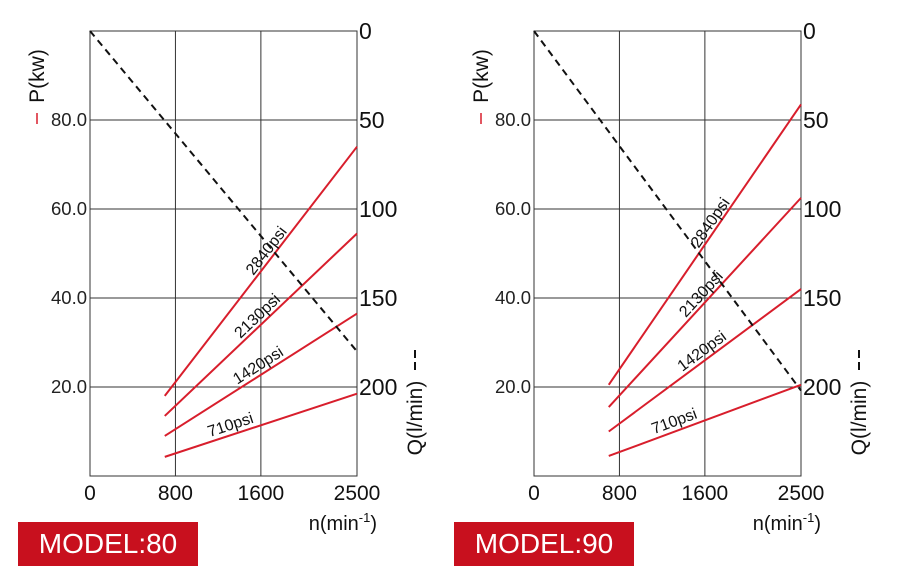 The height and width of the screenshot is (585, 899). Describe the element at coordinates (544, 544) in the screenshot. I see `model-badge-90: MODEL:90` at that location.